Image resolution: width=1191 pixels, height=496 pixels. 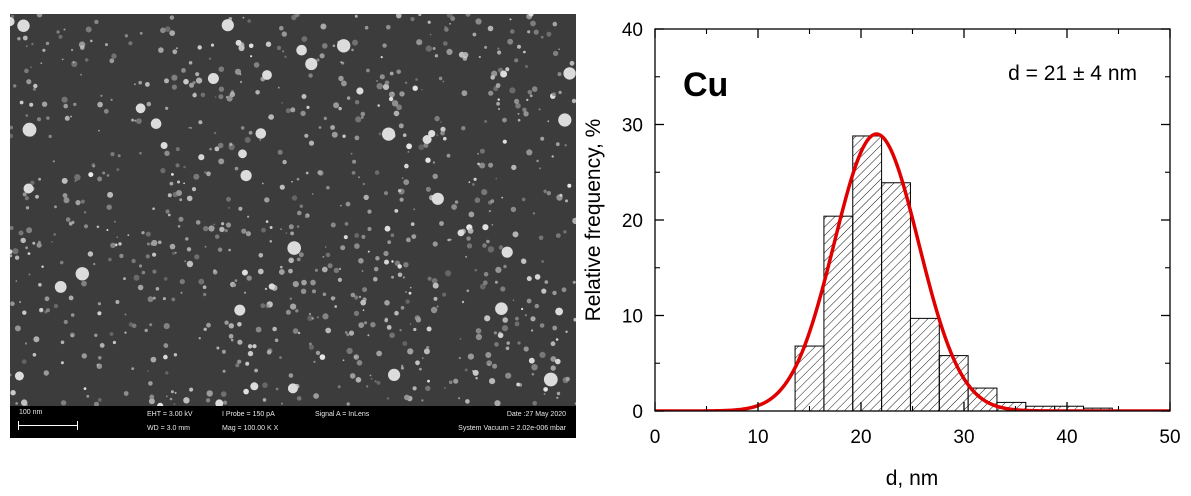 What do you see at coordinates (632, 126) in the screenshot?
I see `y-tick-label: 30` at bounding box center [632, 126].